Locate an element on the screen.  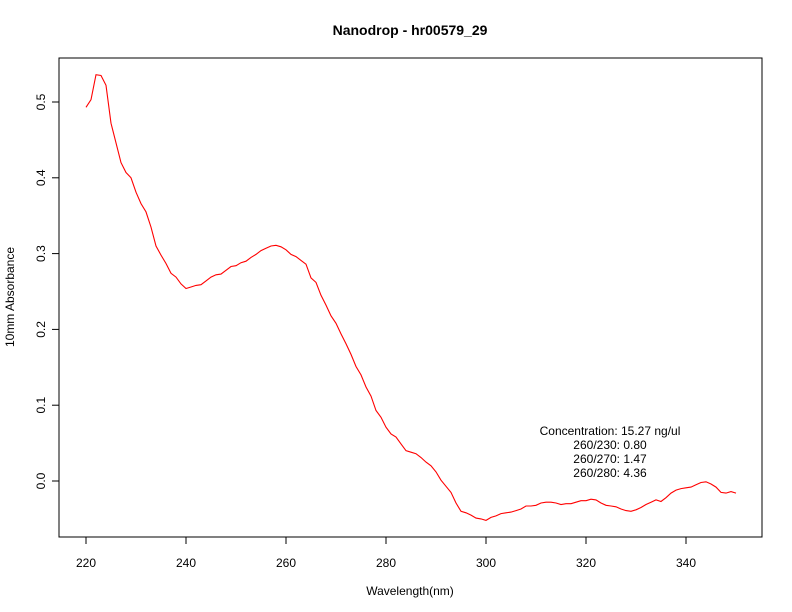
annotation-concentration: Concentration: 15.27 ng/ul is located at coordinates (610, 431).